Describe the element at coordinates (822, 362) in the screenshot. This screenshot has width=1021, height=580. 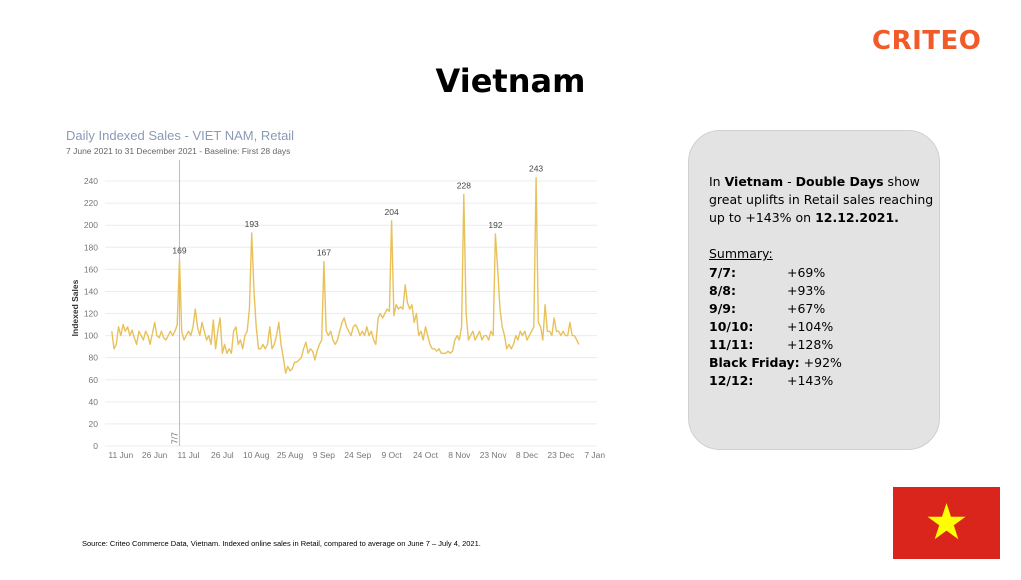
I see `summary-value: +92%` at that location.